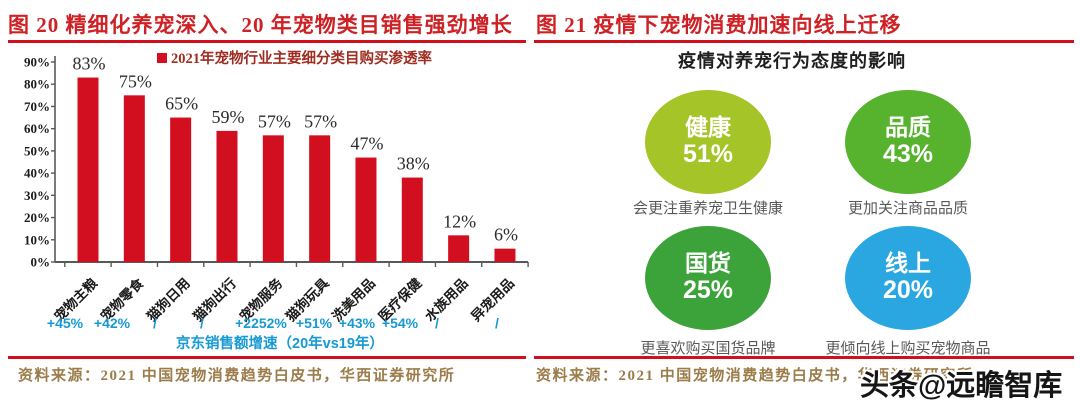  I want to click on category-label: 异宠用品, so click(492, 299).